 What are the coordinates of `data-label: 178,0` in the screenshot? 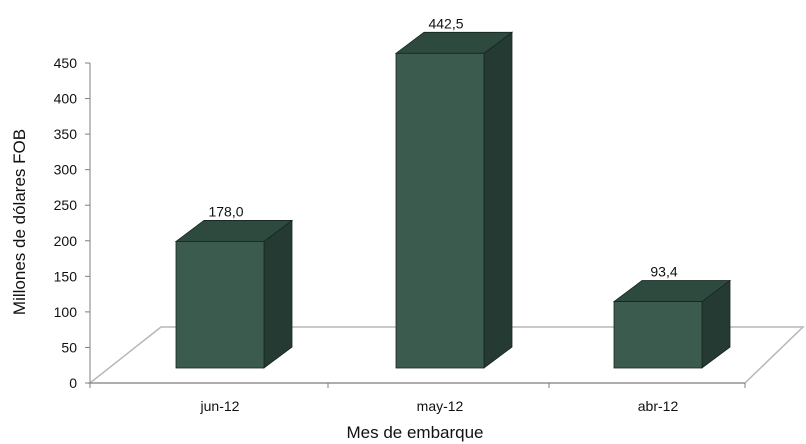 It's located at (225, 211).